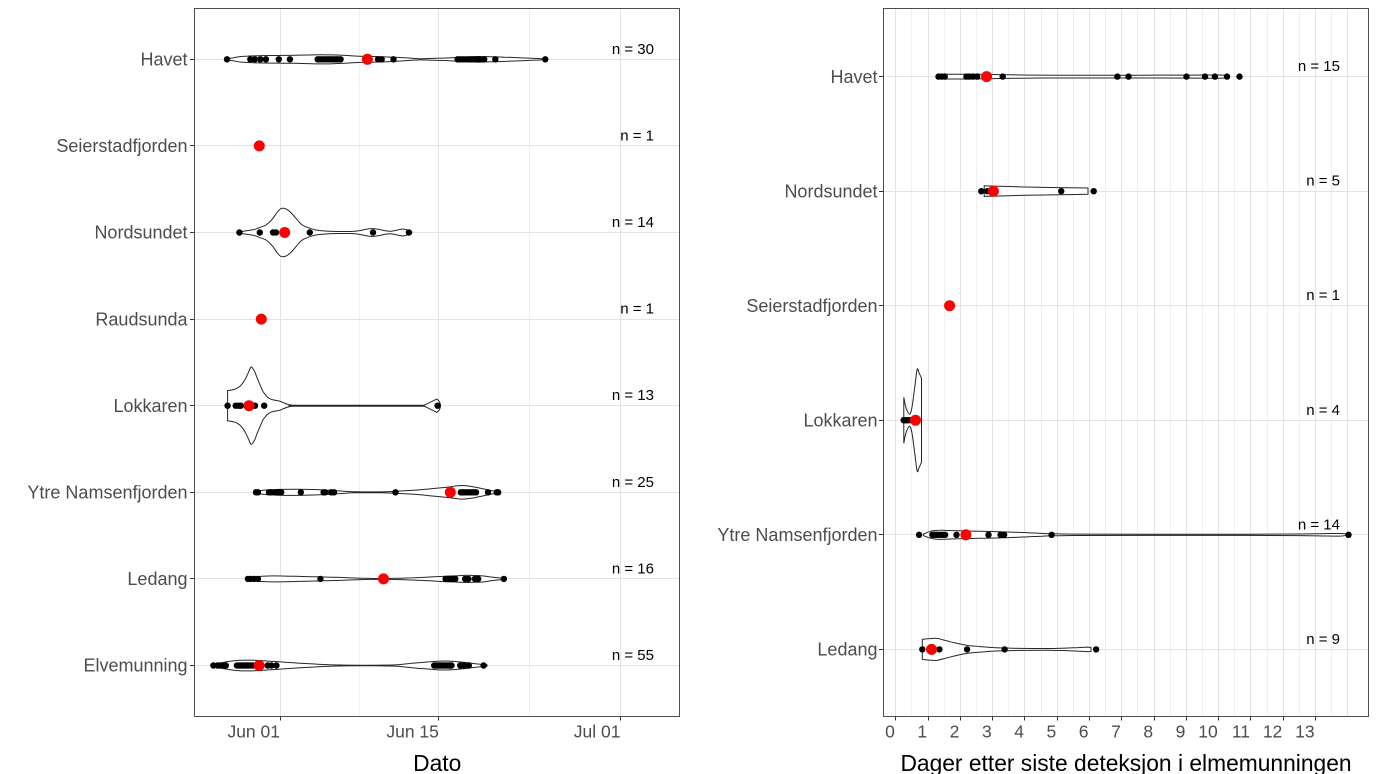 This screenshot has height=774, width=1378. Describe the element at coordinates (633, 482) in the screenshot. I see `svg-text: n = 25` at that location.